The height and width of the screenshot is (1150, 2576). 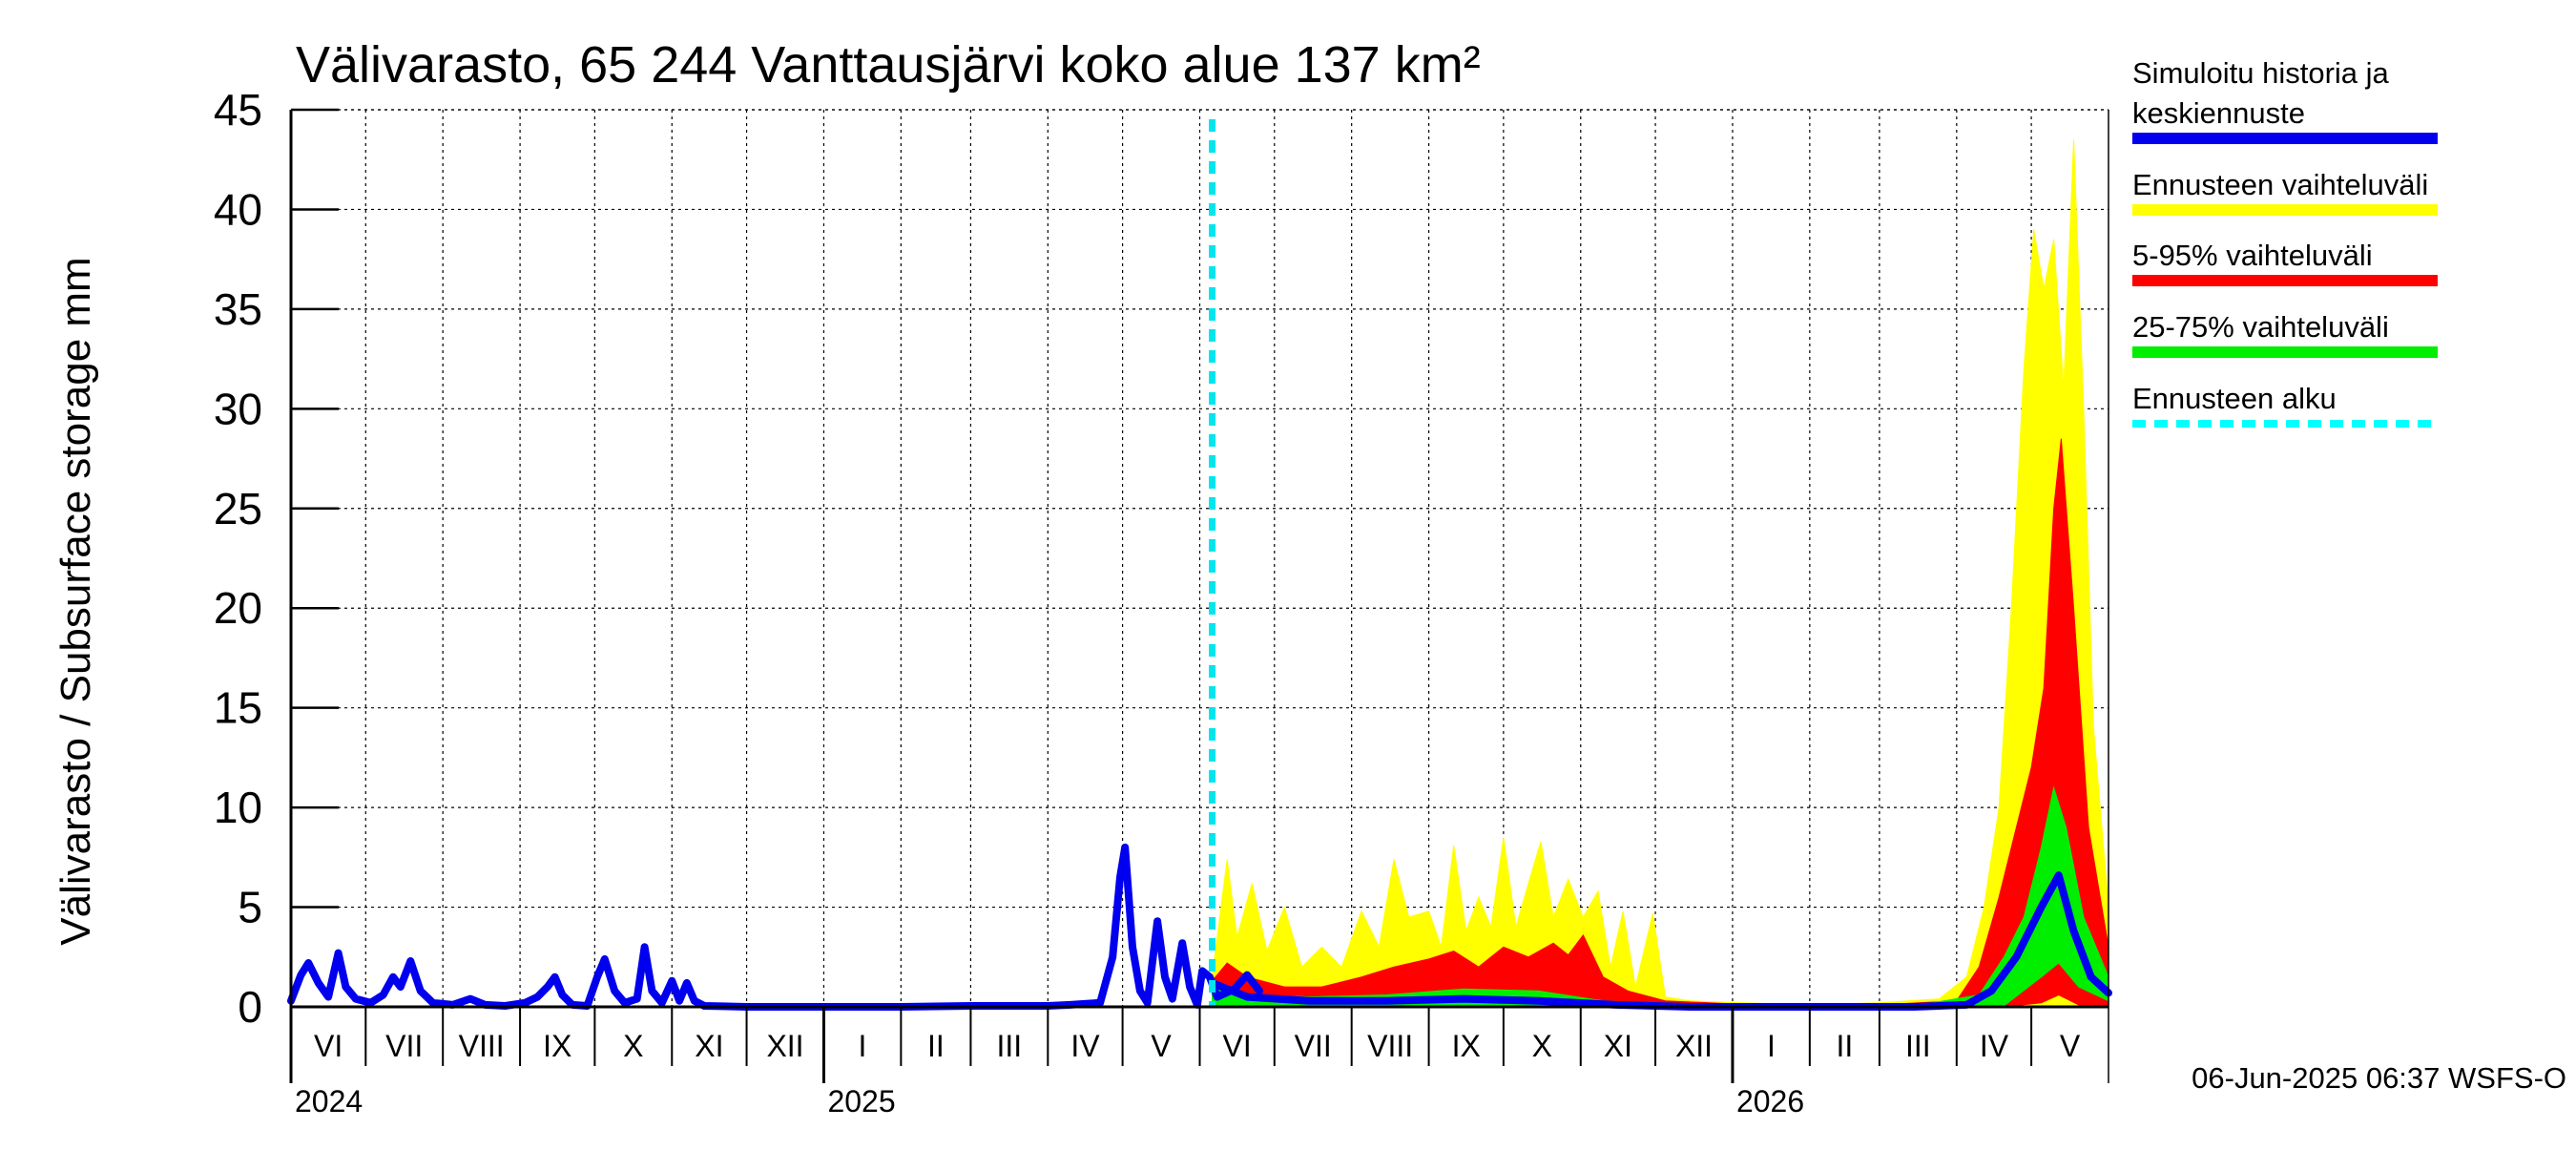 I want to click on y-tick-label: 10, so click(x=238, y=807).